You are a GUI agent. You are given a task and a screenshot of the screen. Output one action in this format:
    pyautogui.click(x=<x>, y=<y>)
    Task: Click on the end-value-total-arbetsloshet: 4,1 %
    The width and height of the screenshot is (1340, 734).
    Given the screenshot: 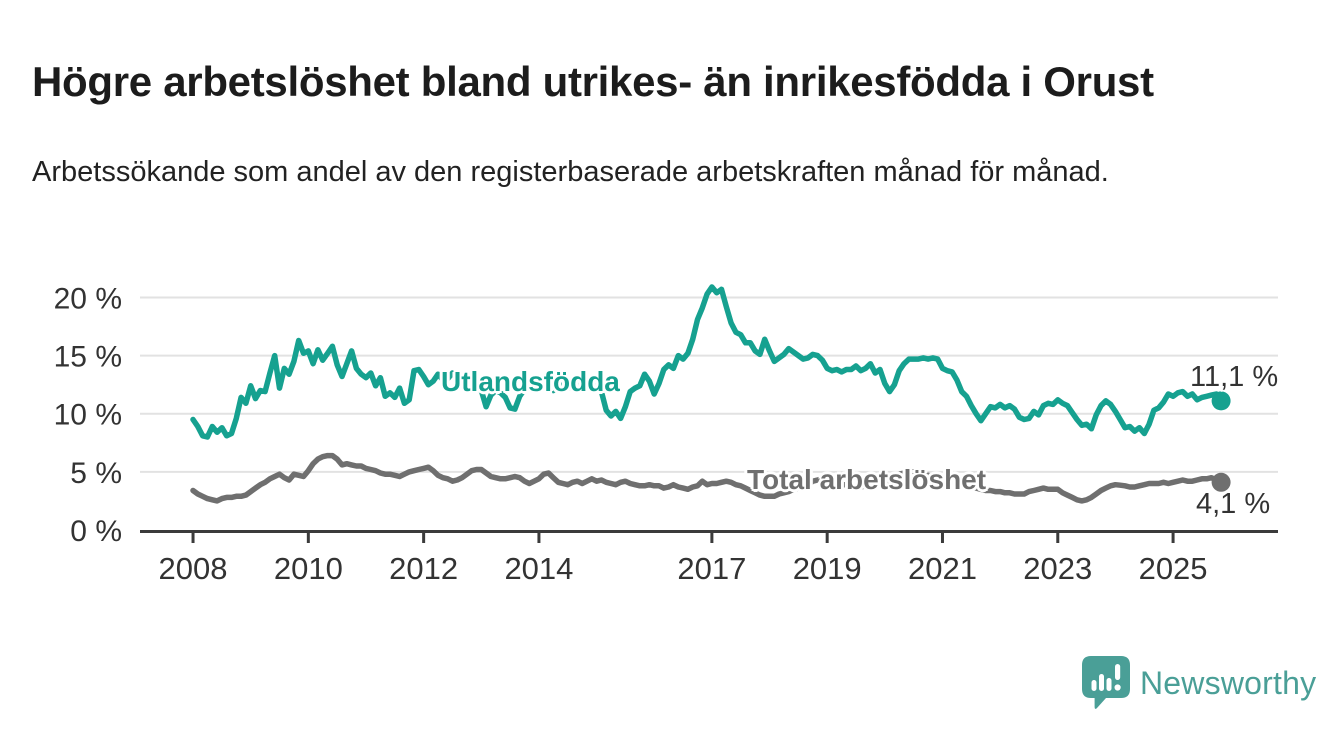 What is the action you would take?
    pyautogui.click(x=1233, y=504)
    